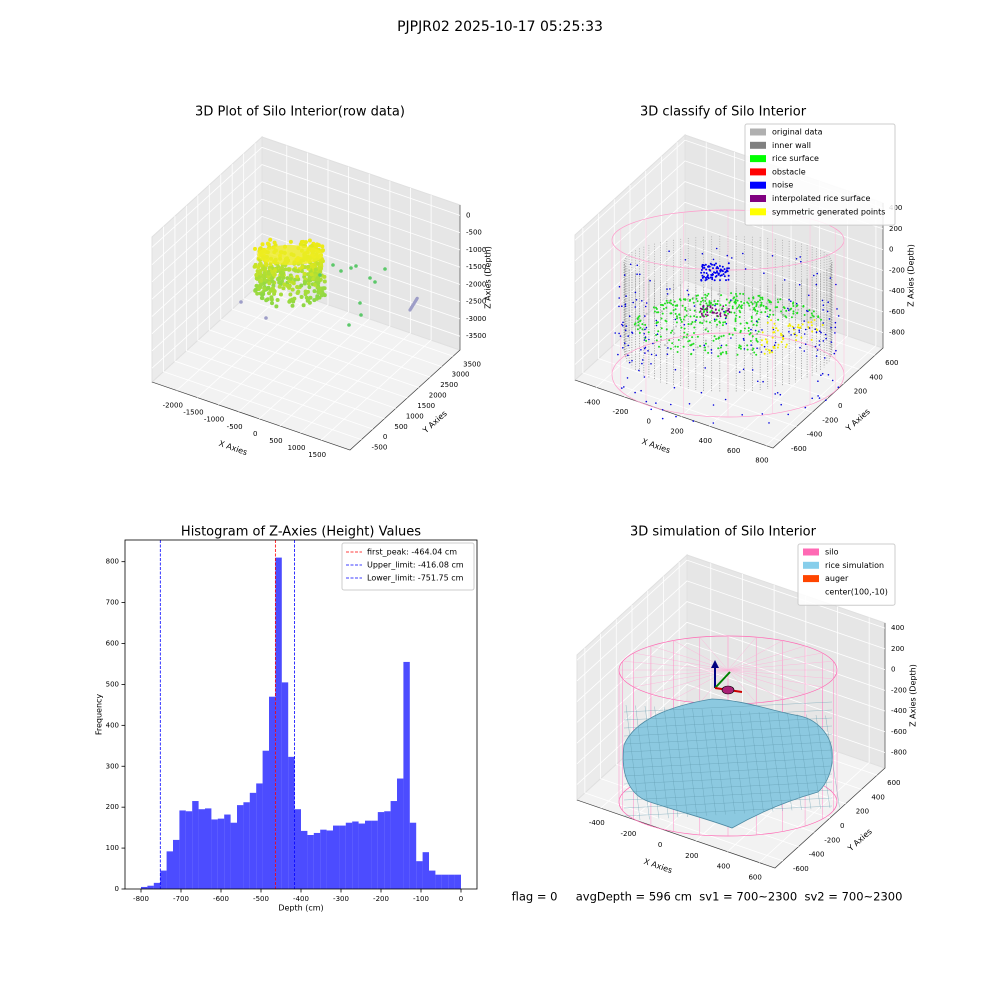 This screenshot has height=1000, width=1000. Describe the element at coordinates (754, 878) in the screenshot. I see `x-tick-label: 600` at that location.